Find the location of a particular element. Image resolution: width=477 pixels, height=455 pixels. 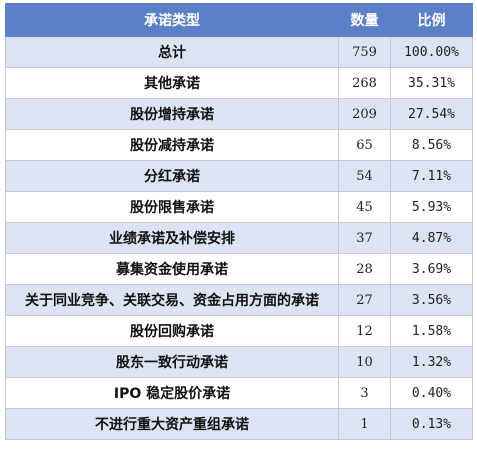

table-header: 承诺类型 数量 比例 is located at coordinates (239, 20).